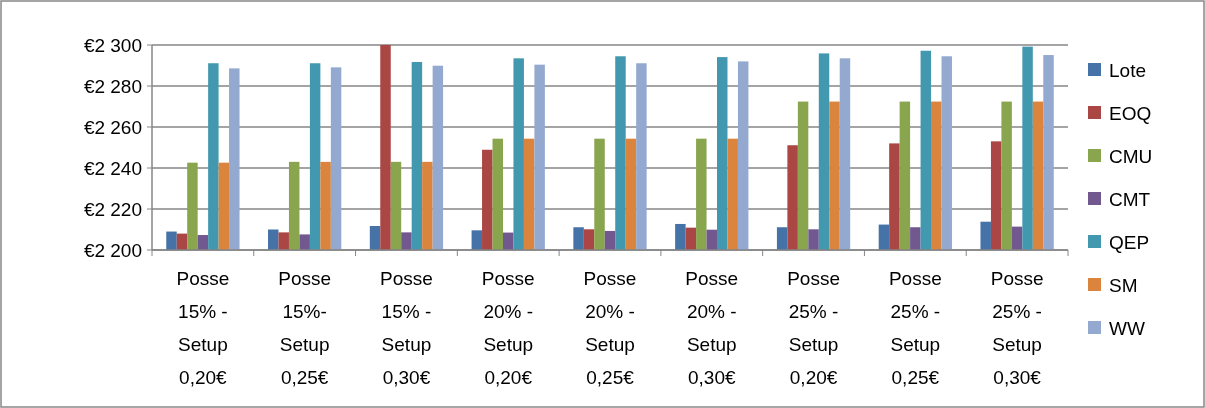 The image size is (1205, 408). I want to click on y-tick-label: €2 260, so click(112, 127).